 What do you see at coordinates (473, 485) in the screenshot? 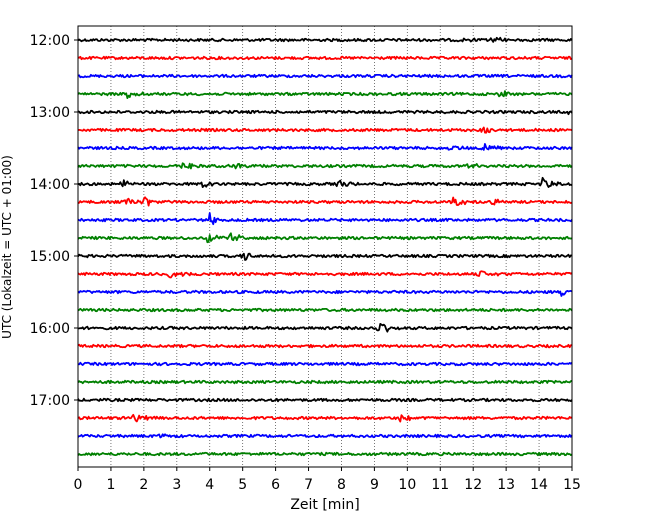
I see `x-tick-label: 12` at bounding box center [473, 485].